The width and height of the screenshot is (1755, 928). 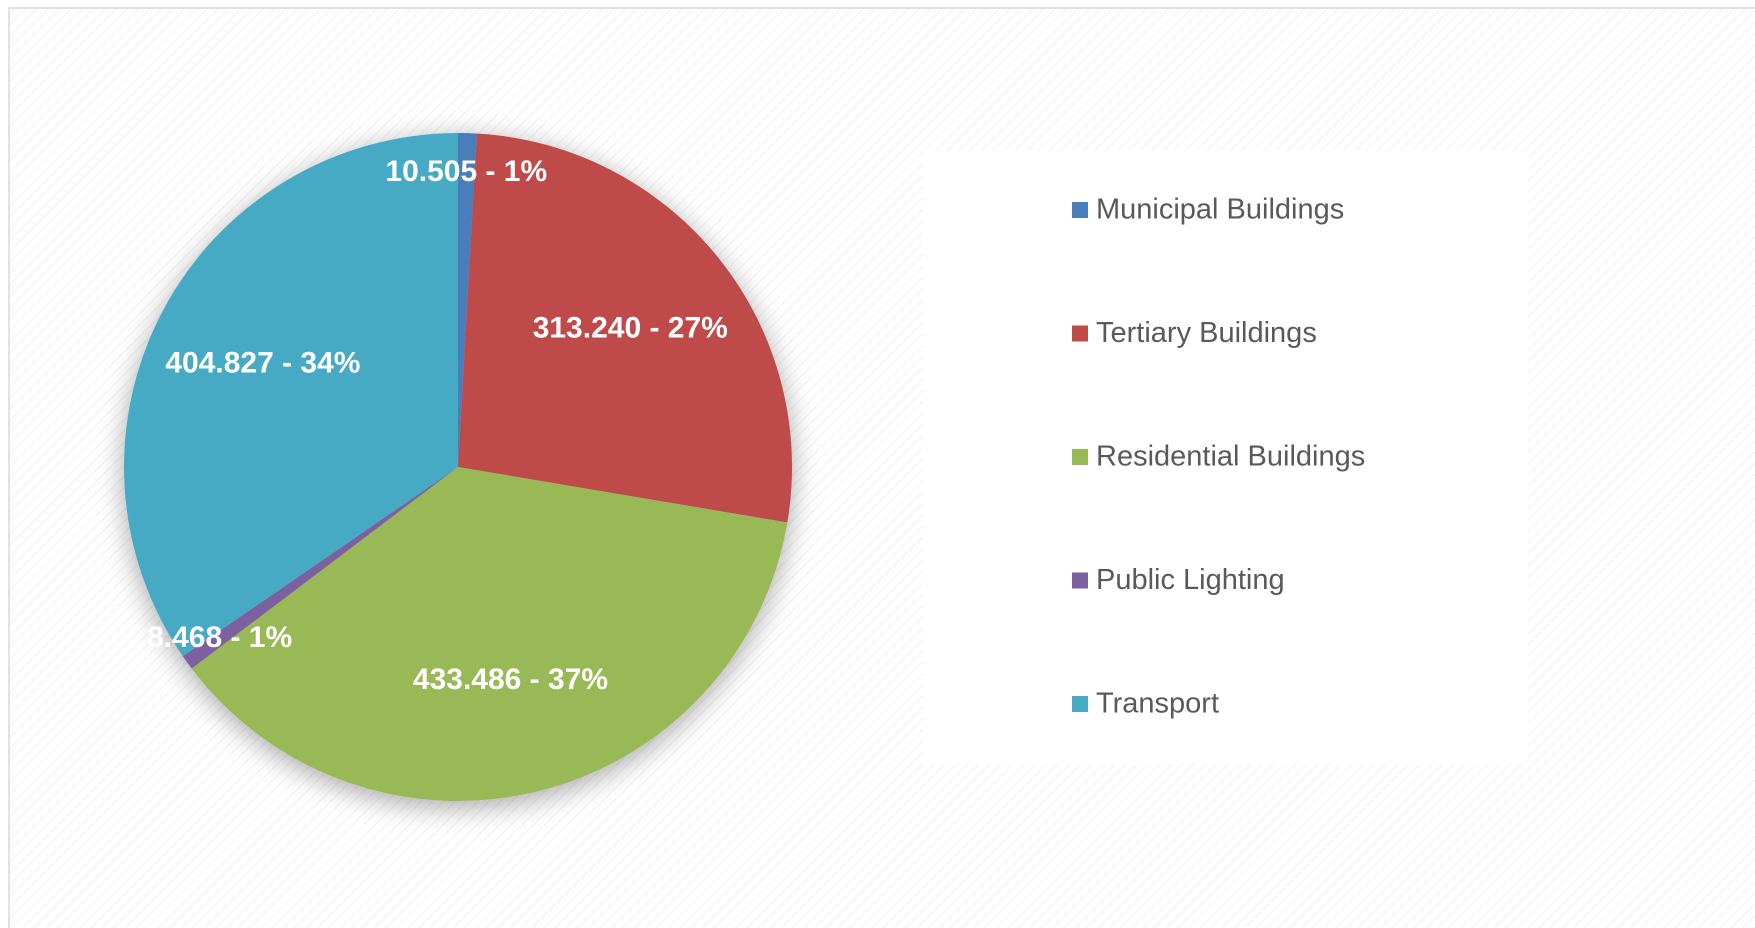 I want to click on legend-label: Transport, so click(x=1157, y=704).